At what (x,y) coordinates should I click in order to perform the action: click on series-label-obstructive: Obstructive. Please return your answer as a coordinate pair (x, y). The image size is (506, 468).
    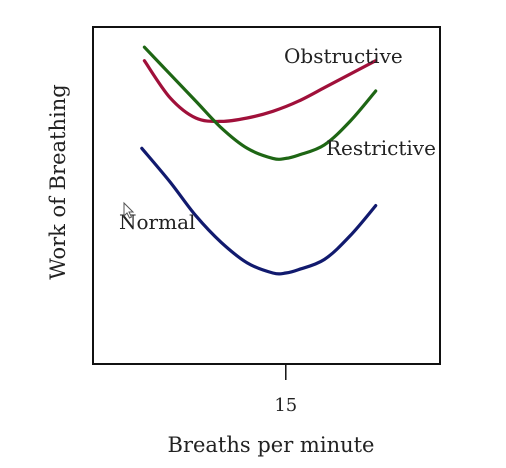
    Looking at the image, I should click on (343, 56).